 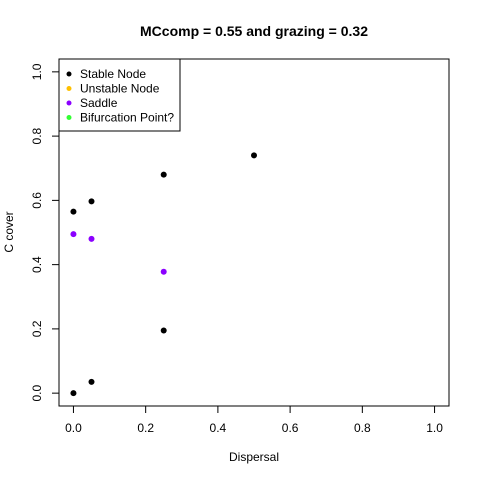 What do you see at coordinates (99, 103) in the screenshot?
I see `legend-label: Saddle` at bounding box center [99, 103].